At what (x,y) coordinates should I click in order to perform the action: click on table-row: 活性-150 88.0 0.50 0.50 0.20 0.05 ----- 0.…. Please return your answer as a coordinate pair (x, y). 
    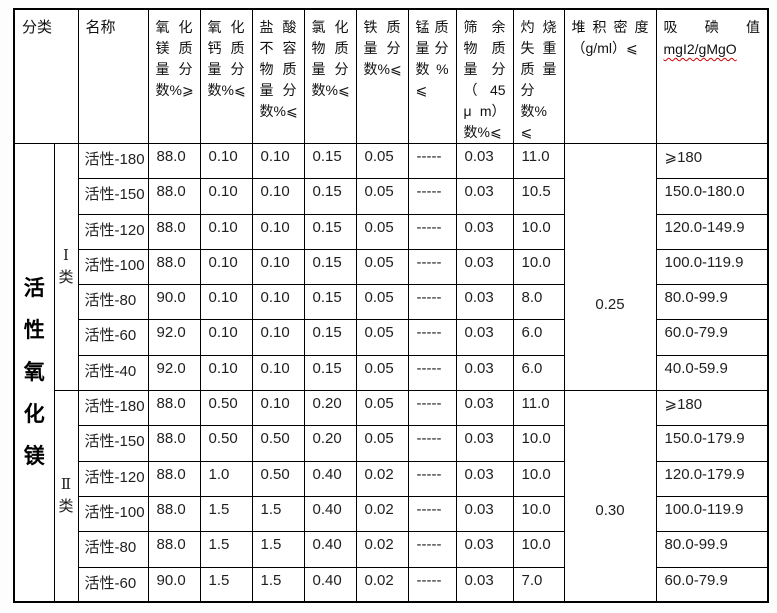
    Looking at the image, I should click on (391, 443).